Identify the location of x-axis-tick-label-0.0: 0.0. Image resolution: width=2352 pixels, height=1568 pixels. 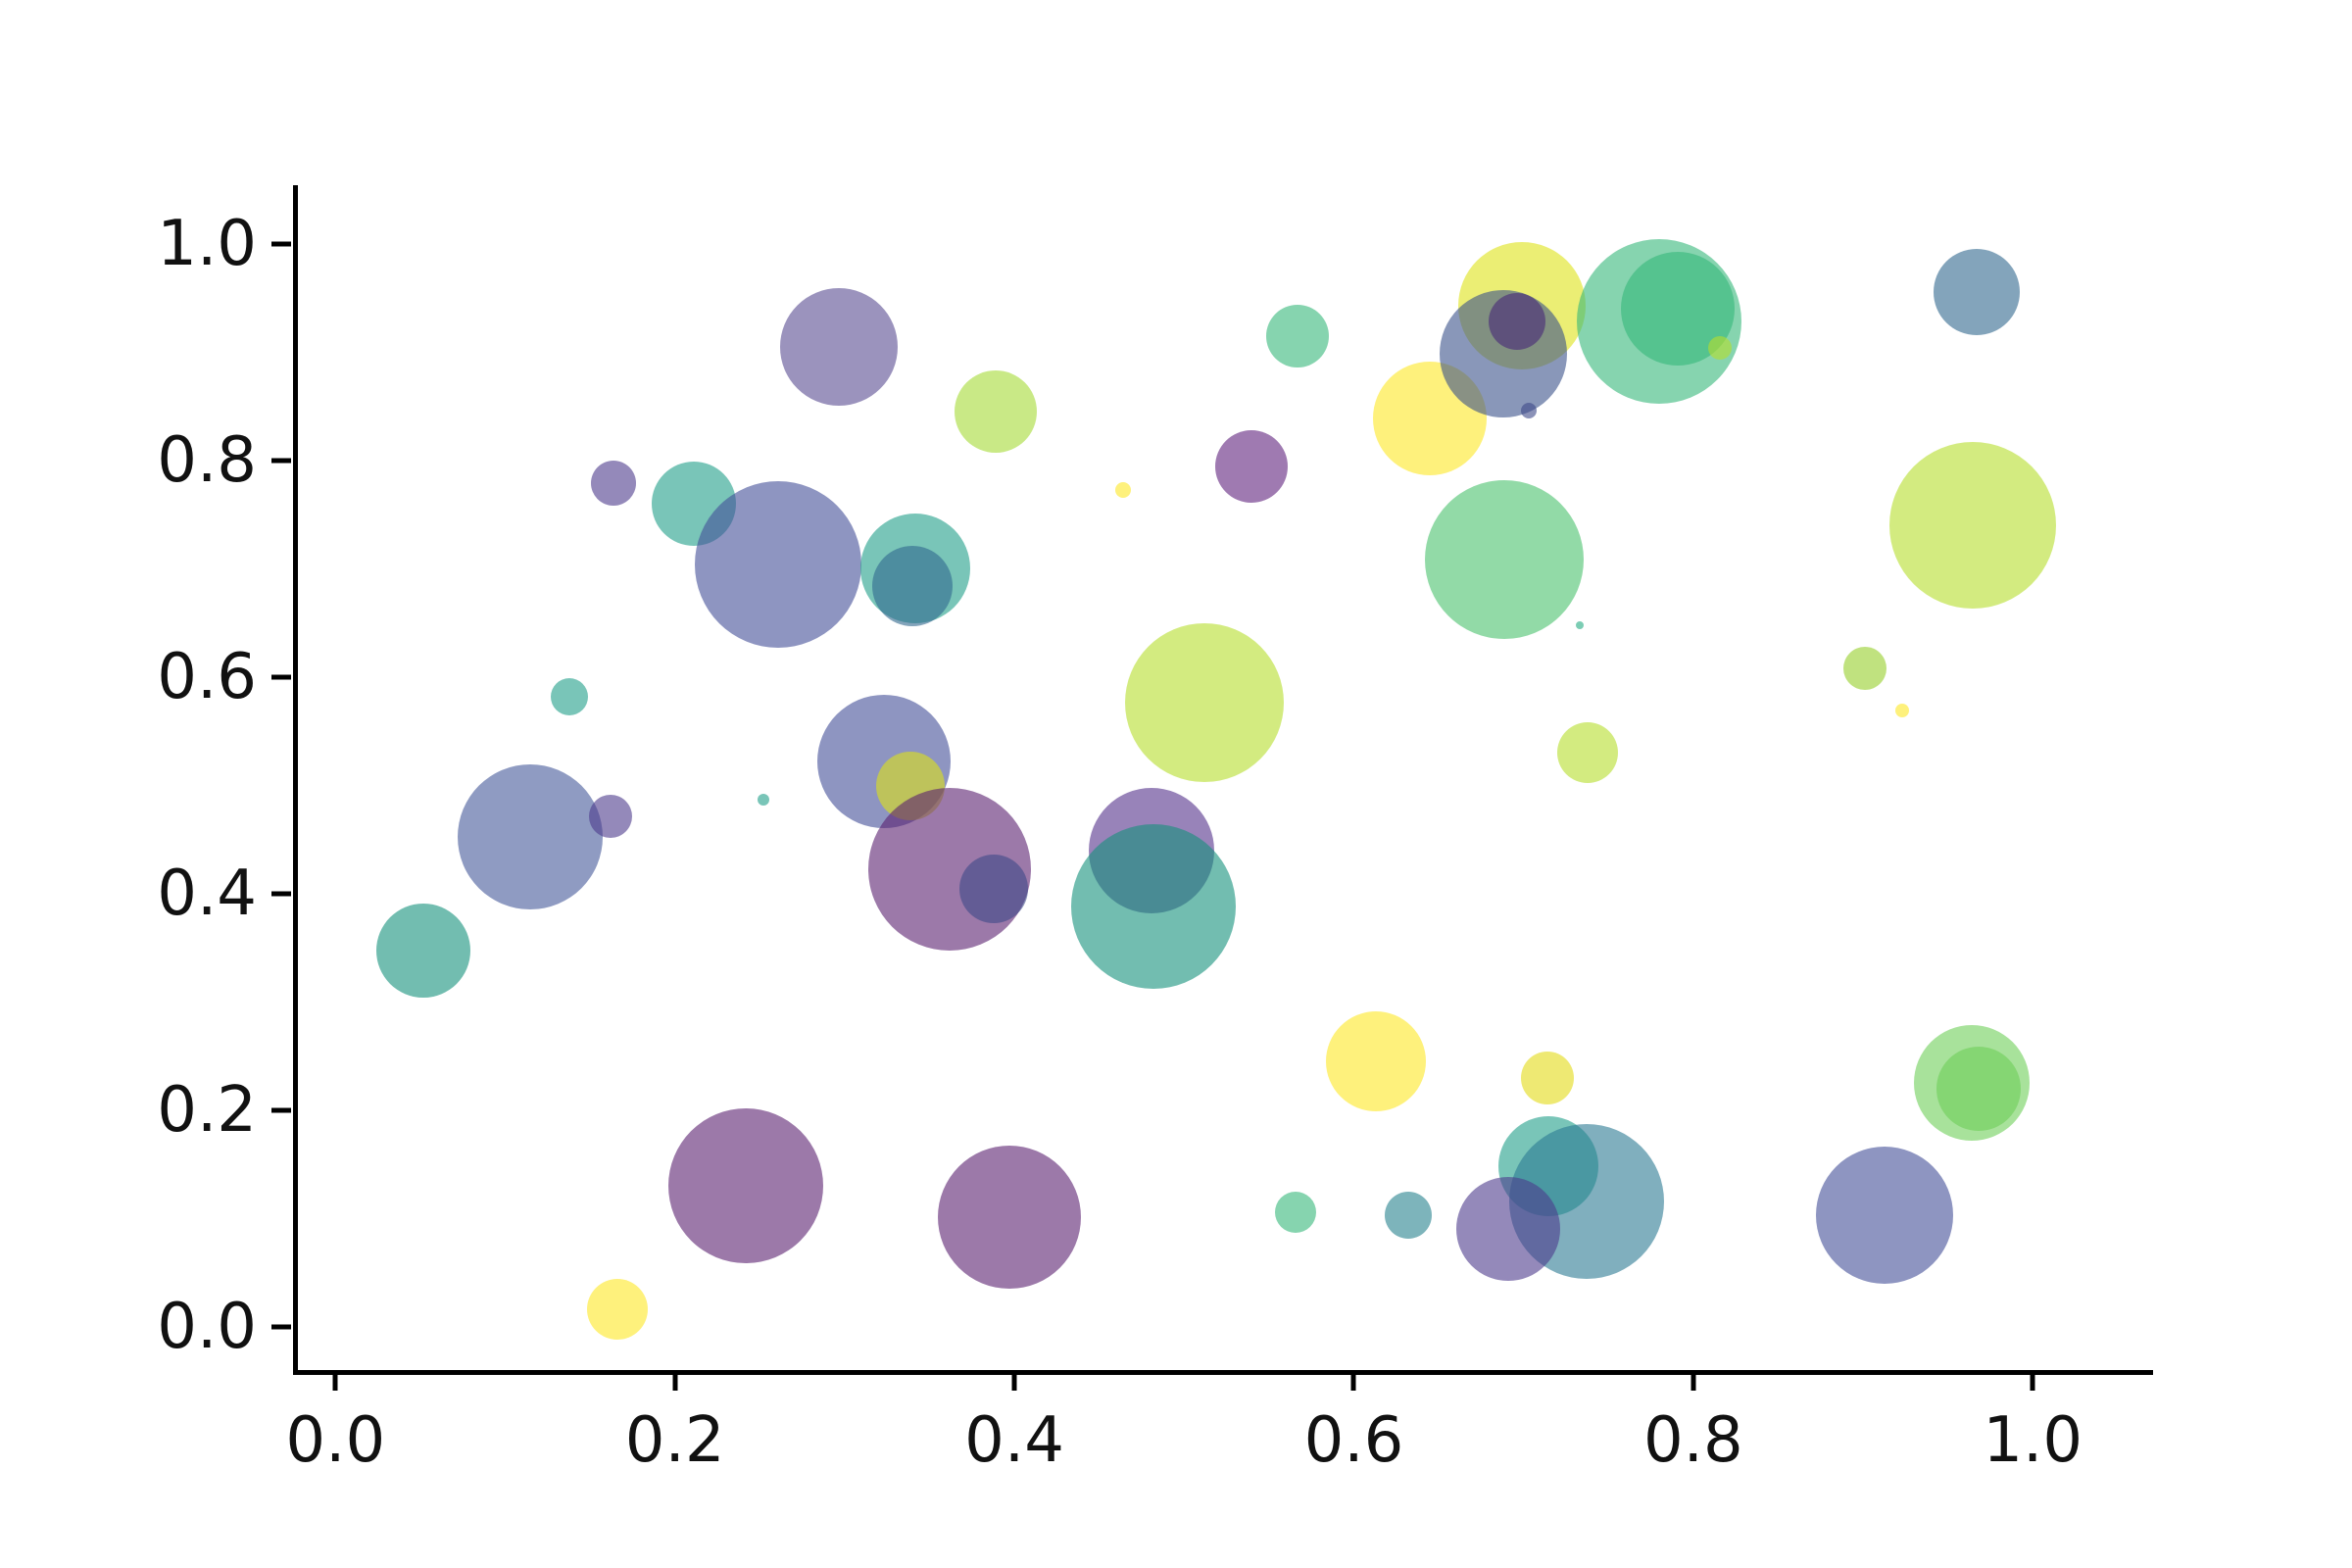
(335, 1440).